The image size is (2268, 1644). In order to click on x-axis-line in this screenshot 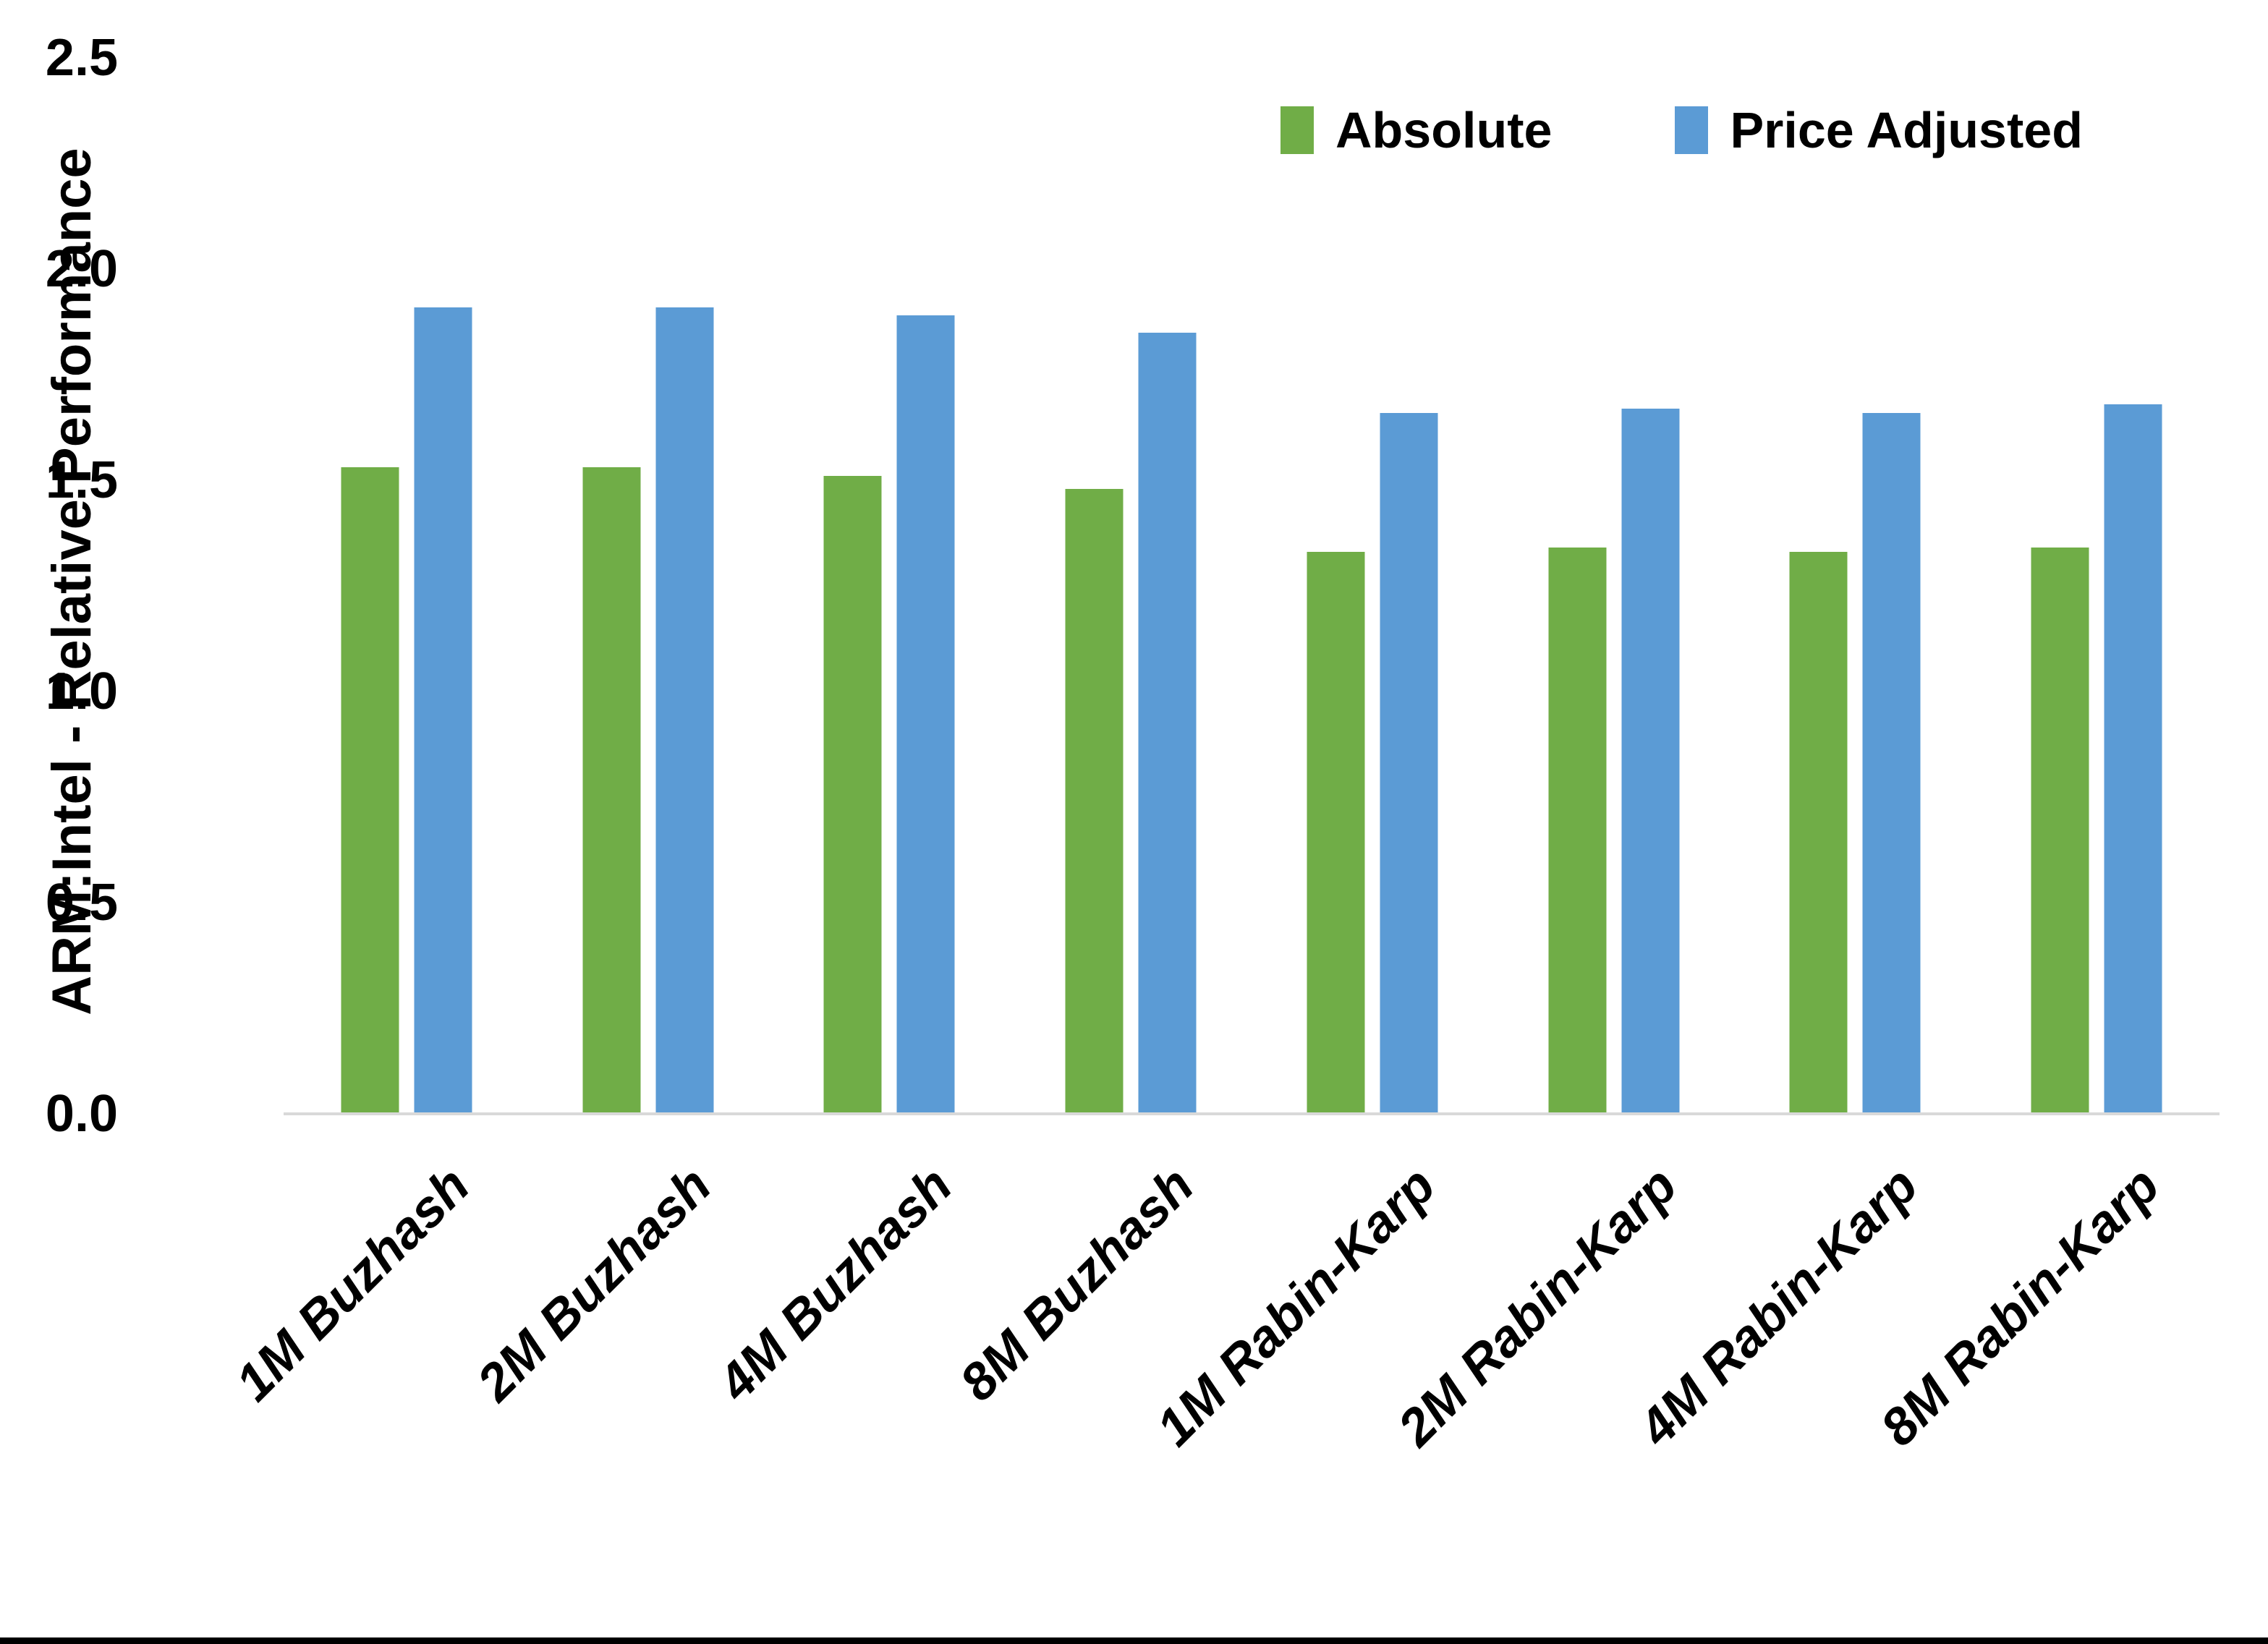, I will do `click(1252, 1113)`.